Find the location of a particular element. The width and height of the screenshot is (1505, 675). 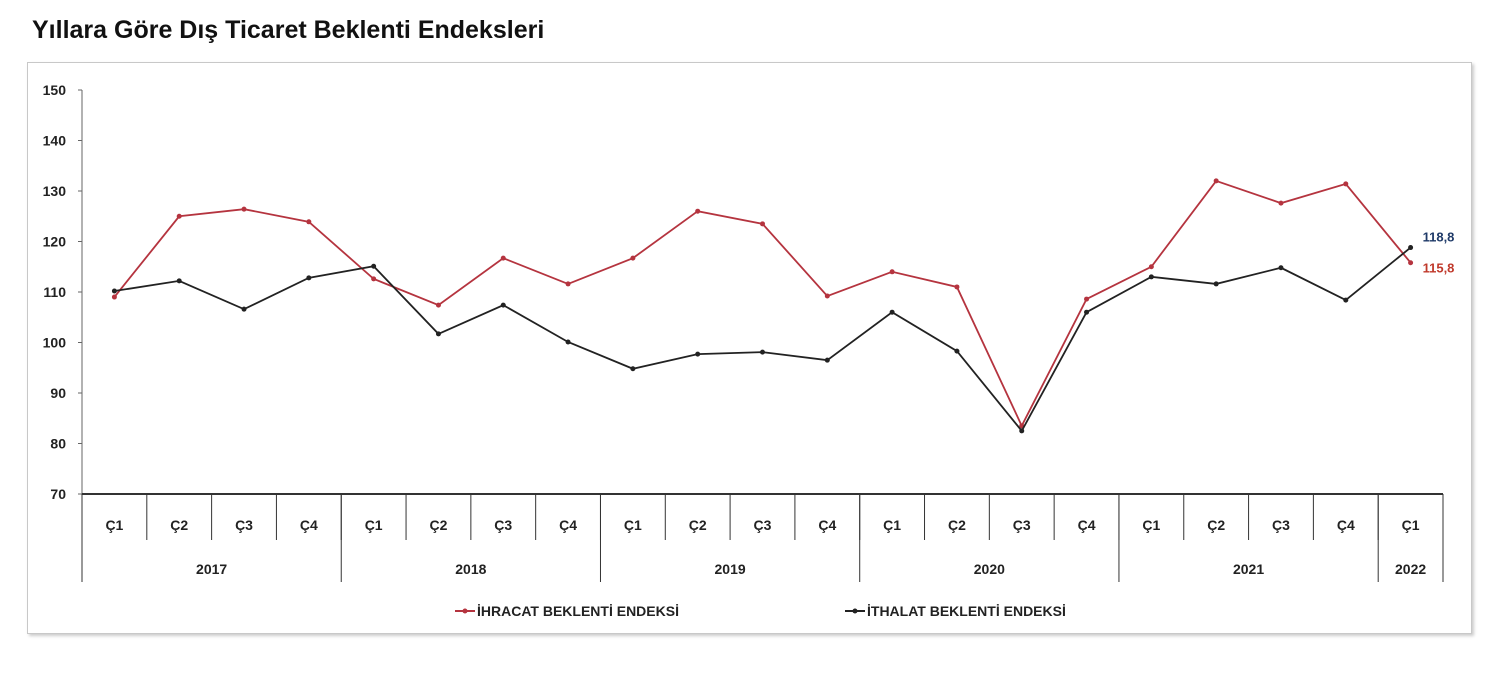

y-tick-label: 100 is located at coordinates (55, 343).